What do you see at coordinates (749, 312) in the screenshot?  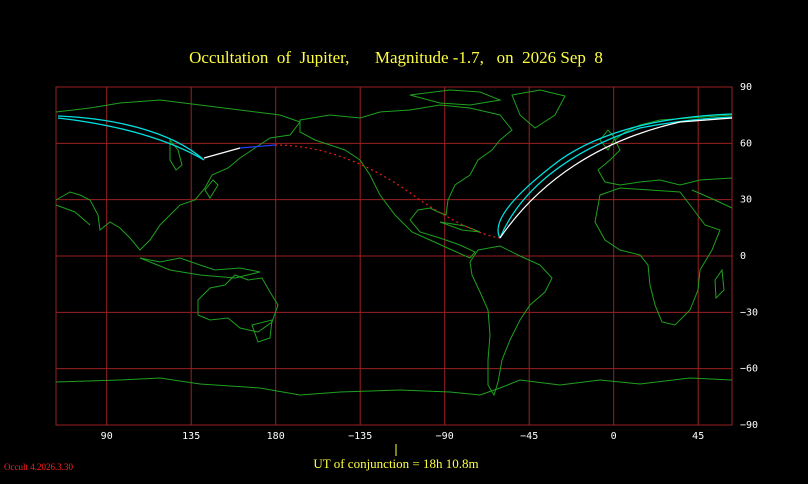 I see `y-tick-label: −30` at bounding box center [749, 312].